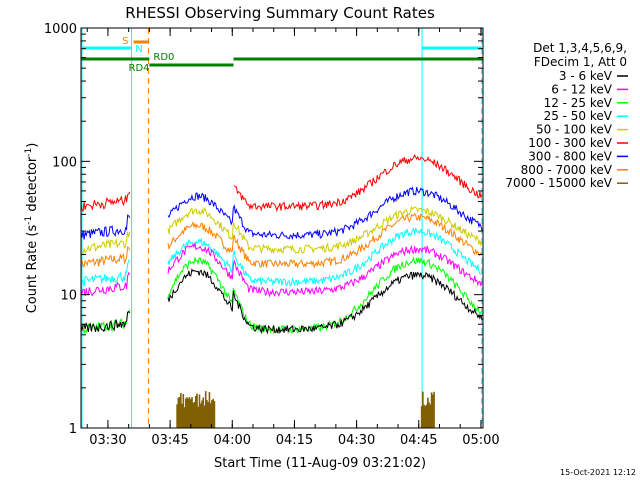  Describe the element at coordinates (64, 162) in the screenshot. I see `y-tick-label: 100` at that location.